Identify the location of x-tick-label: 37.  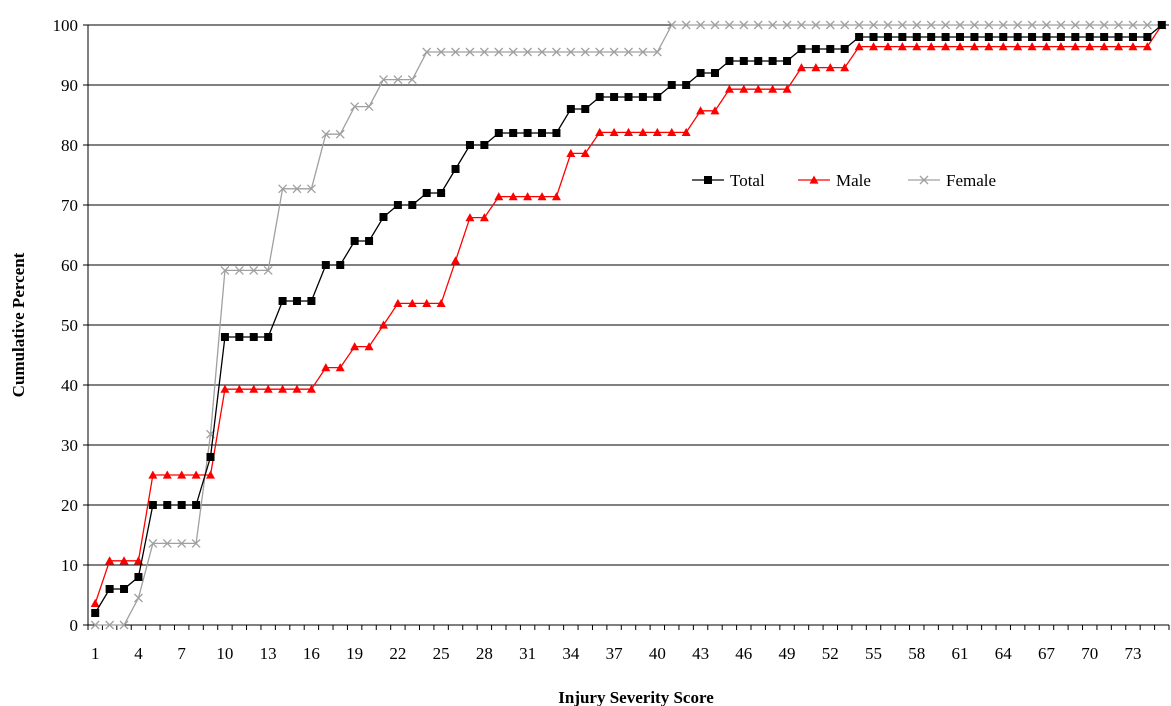
(615, 653).